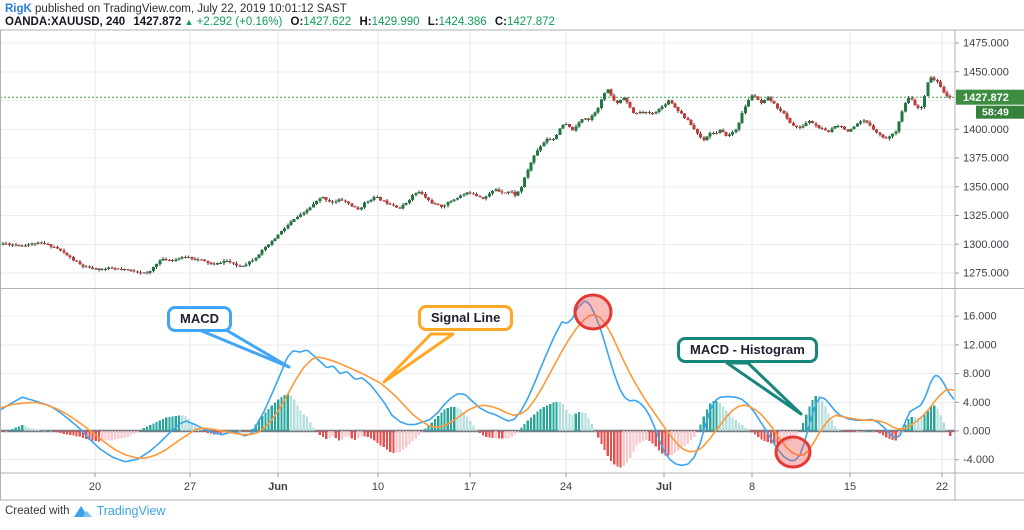 This screenshot has width=1024, height=530. I want to click on time-tick-label: 17, so click(470, 487).